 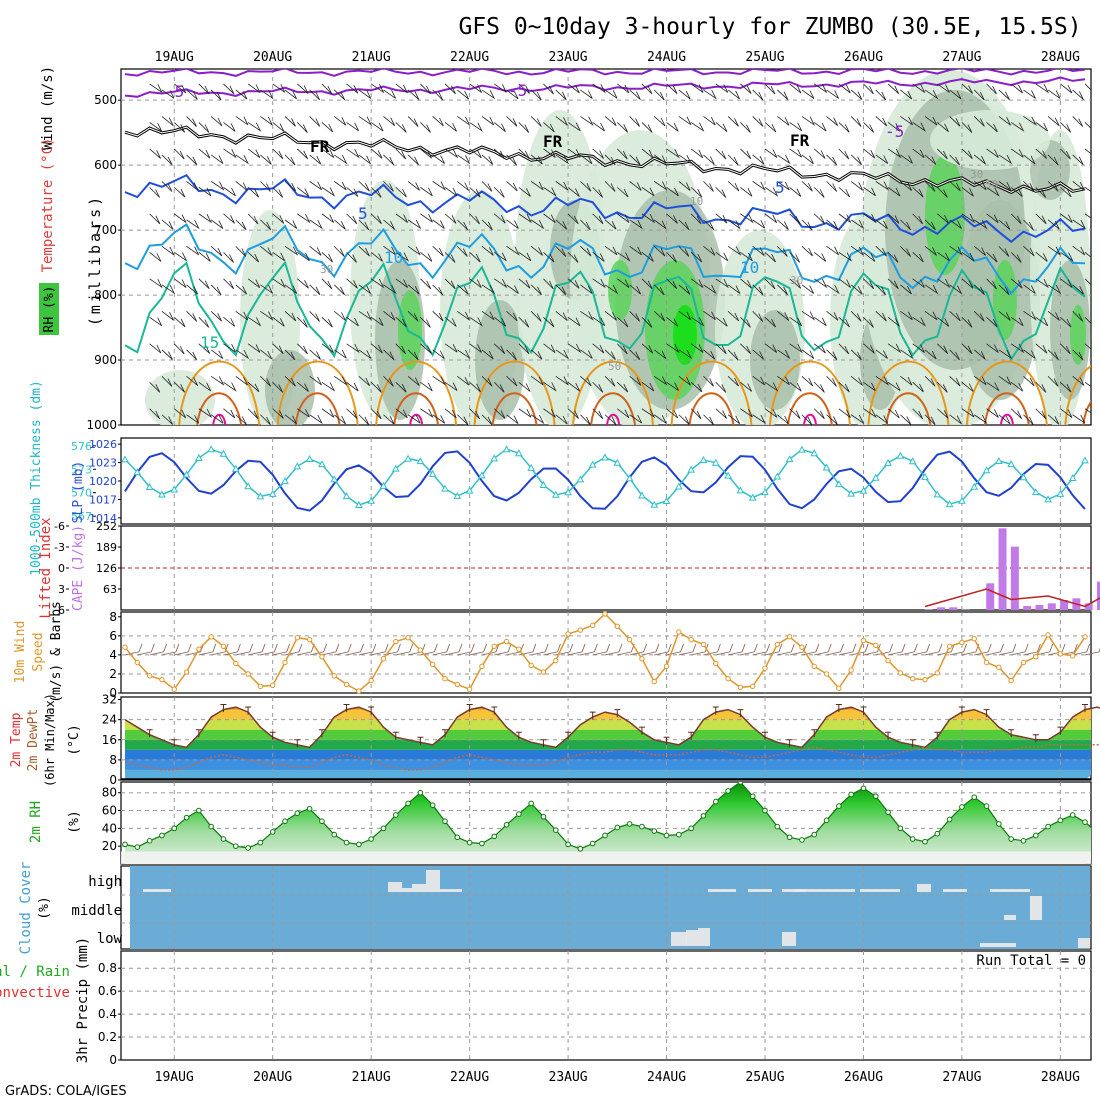 I want to click on bottom-date-label: 25AUG, so click(x=764, y=1077).